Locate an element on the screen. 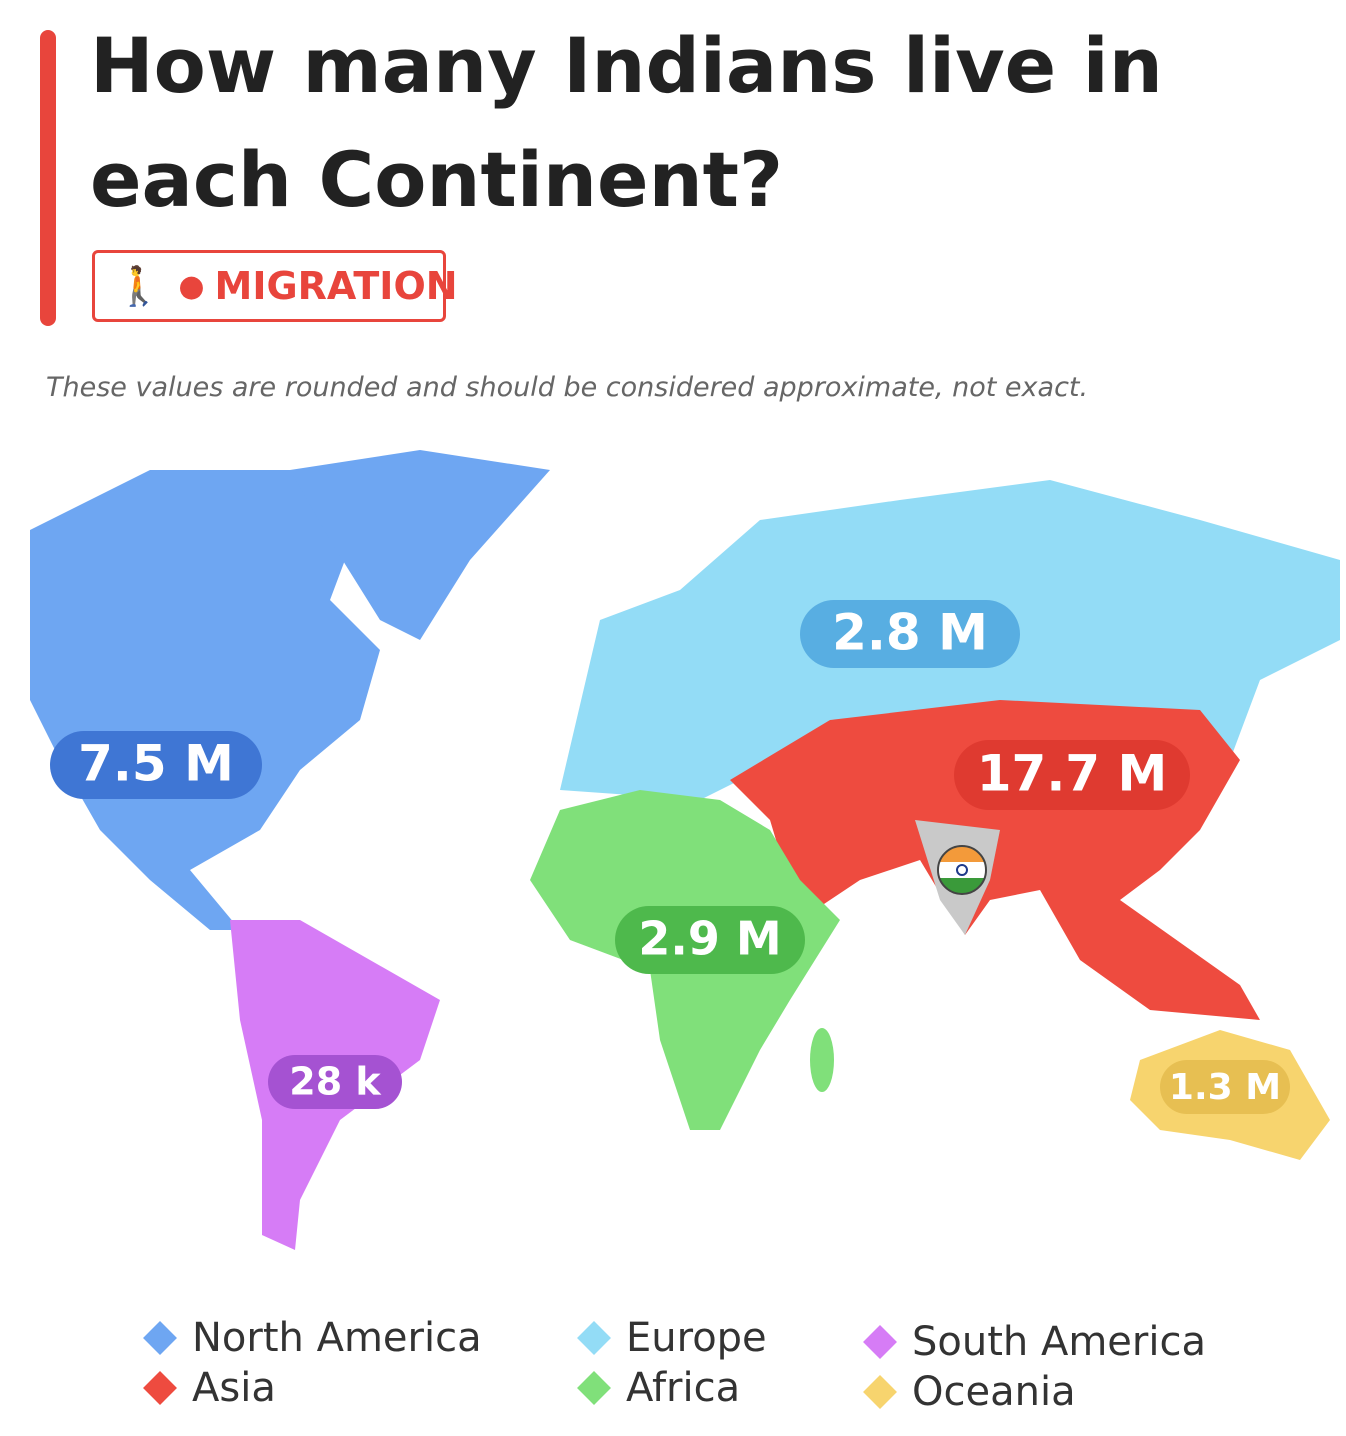 Image resolution: width=1346 pixels, height=1436 pixels. value-label: 28 k is located at coordinates (335, 1082).